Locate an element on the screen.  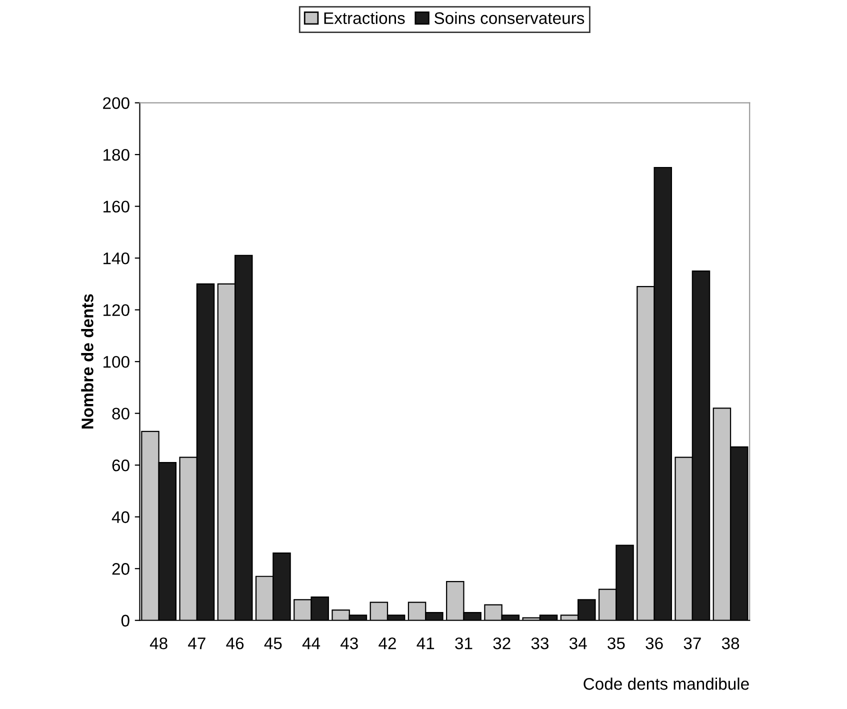
x-tick-label: 38 is located at coordinates (731, 643).